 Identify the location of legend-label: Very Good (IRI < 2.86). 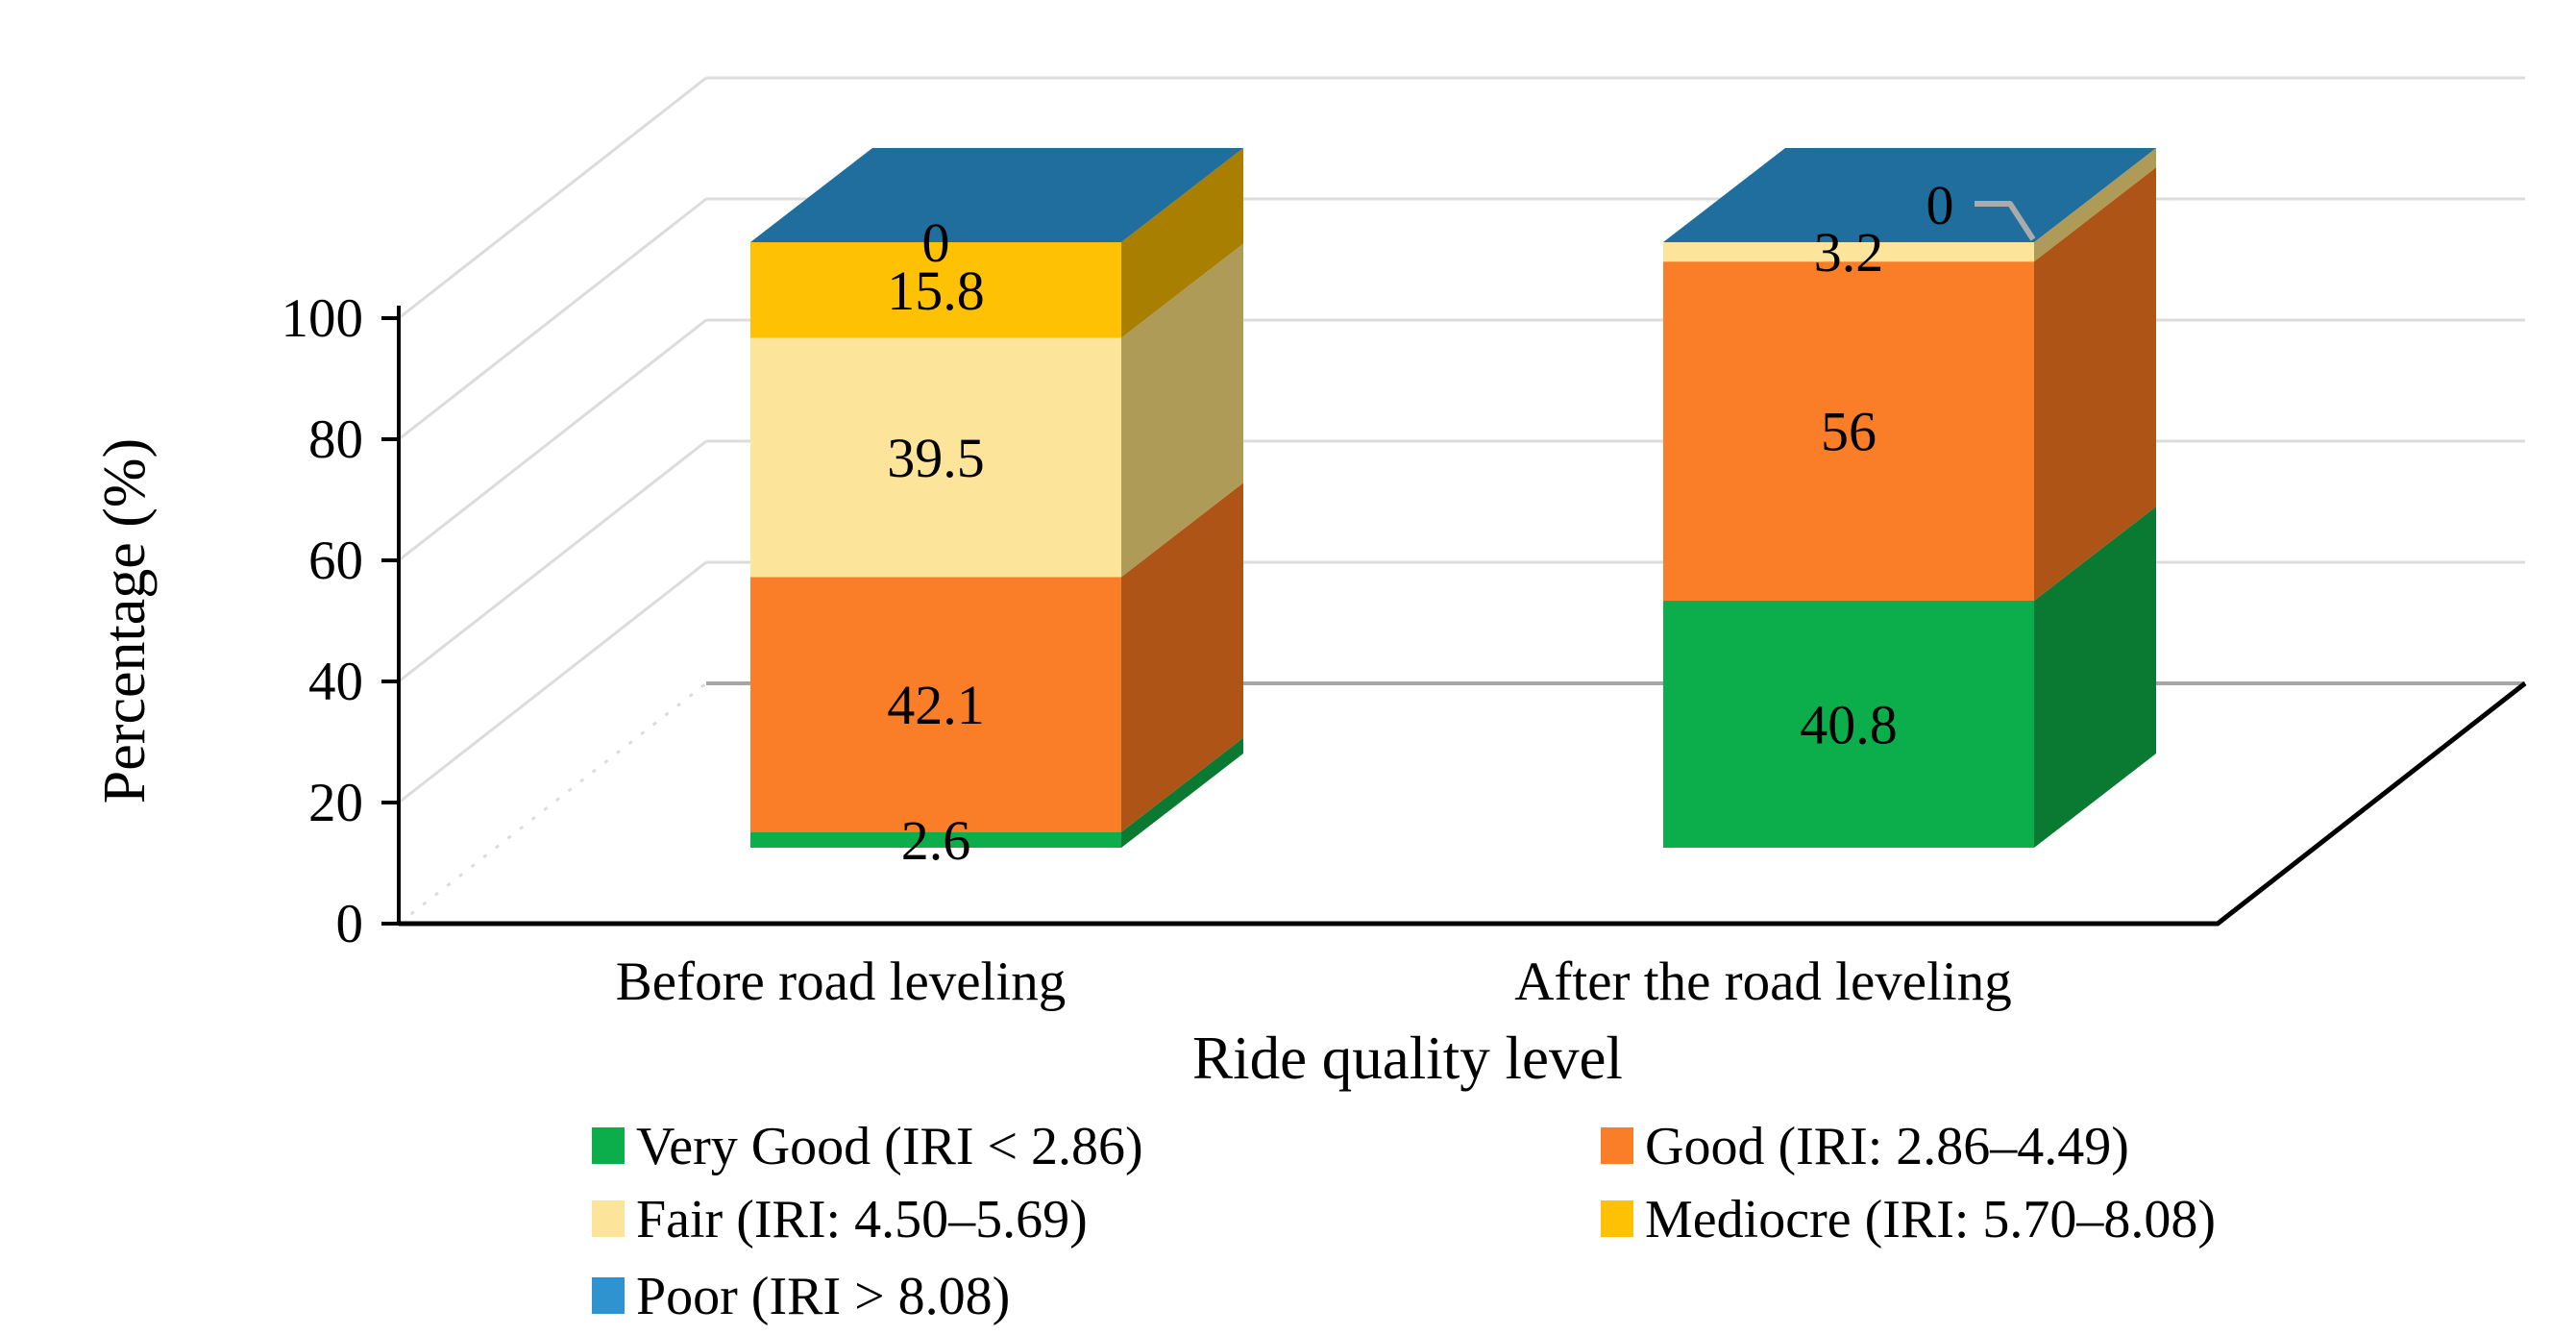
(889, 1146).